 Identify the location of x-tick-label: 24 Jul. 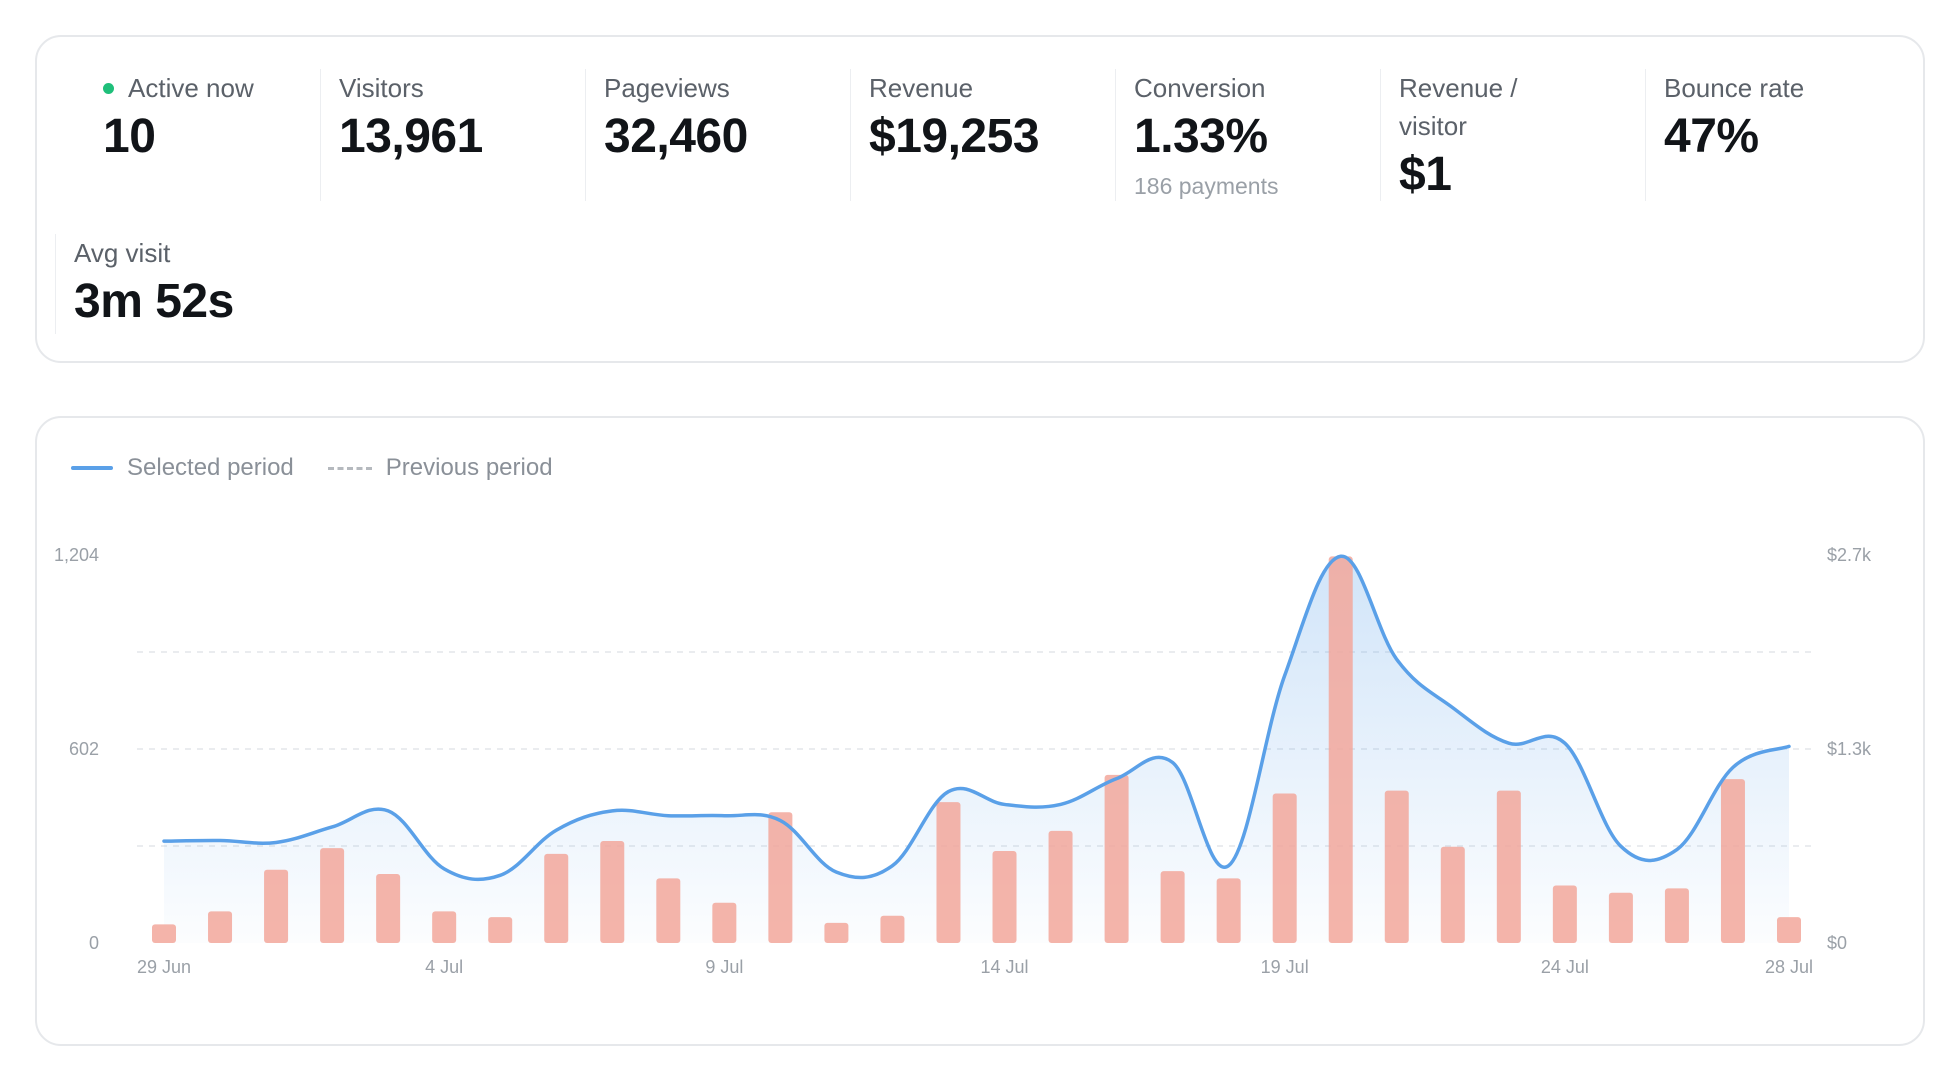
(1565, 967).